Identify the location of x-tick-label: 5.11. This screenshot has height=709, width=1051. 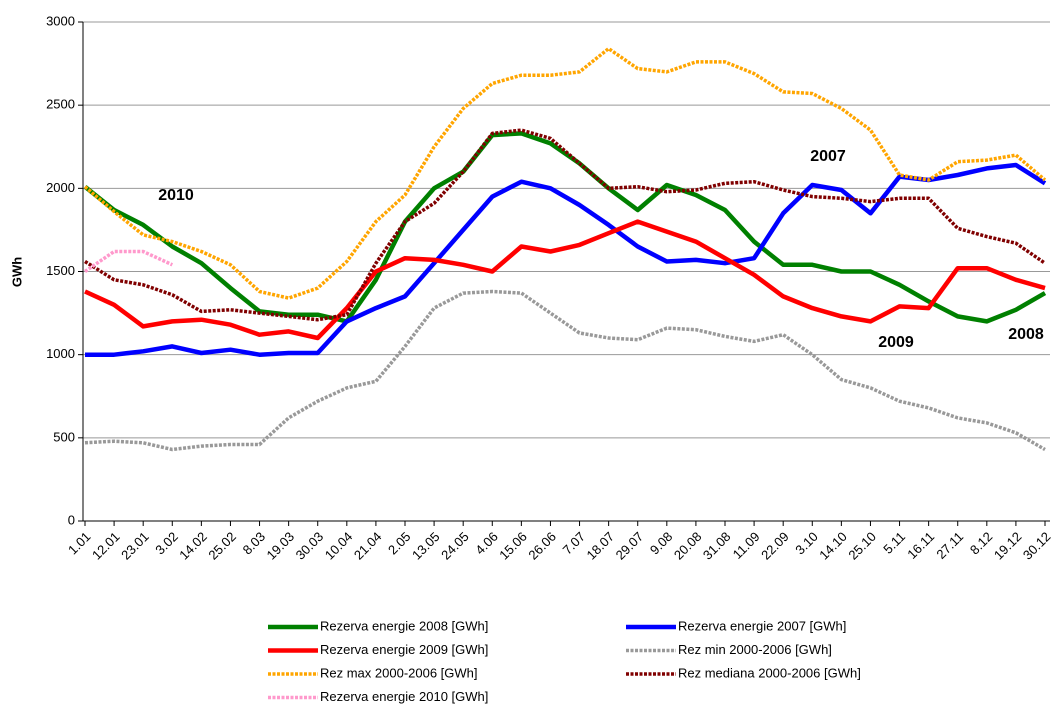
(894, 543).